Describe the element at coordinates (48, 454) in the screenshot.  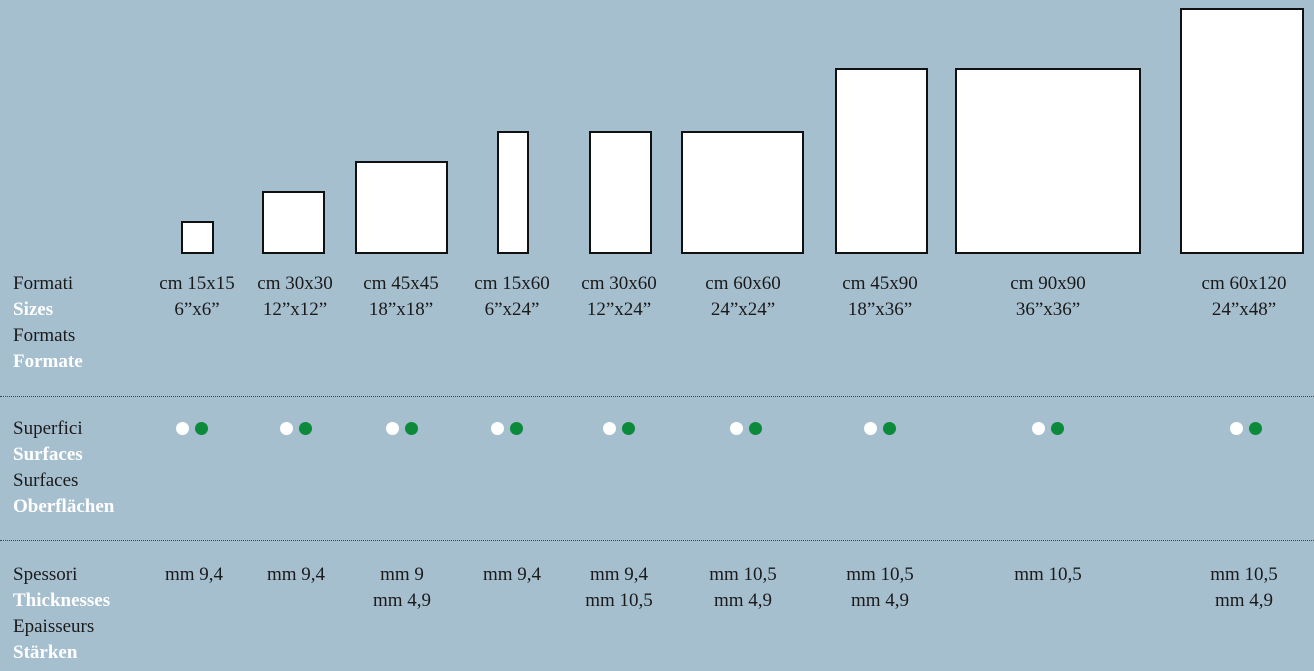
I see `label-surfaces-en: Surfaces` at that location.